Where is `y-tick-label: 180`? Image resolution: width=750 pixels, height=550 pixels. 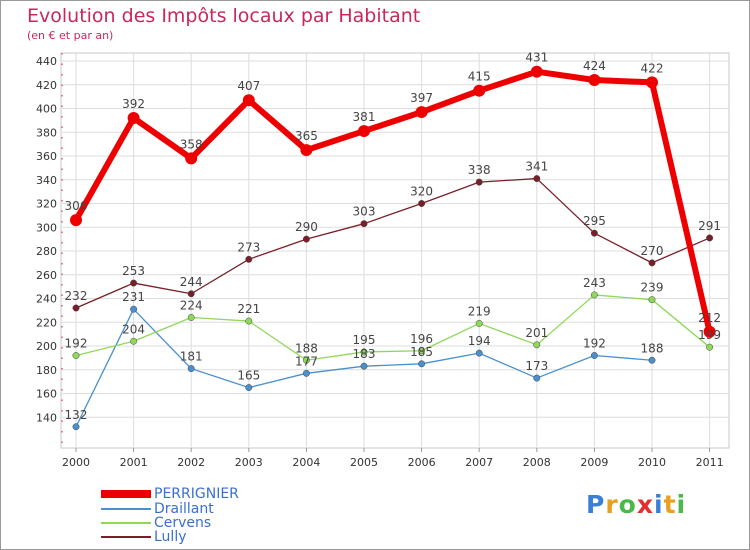 y-tick-label: 180 is located at coordinates (46, 370).